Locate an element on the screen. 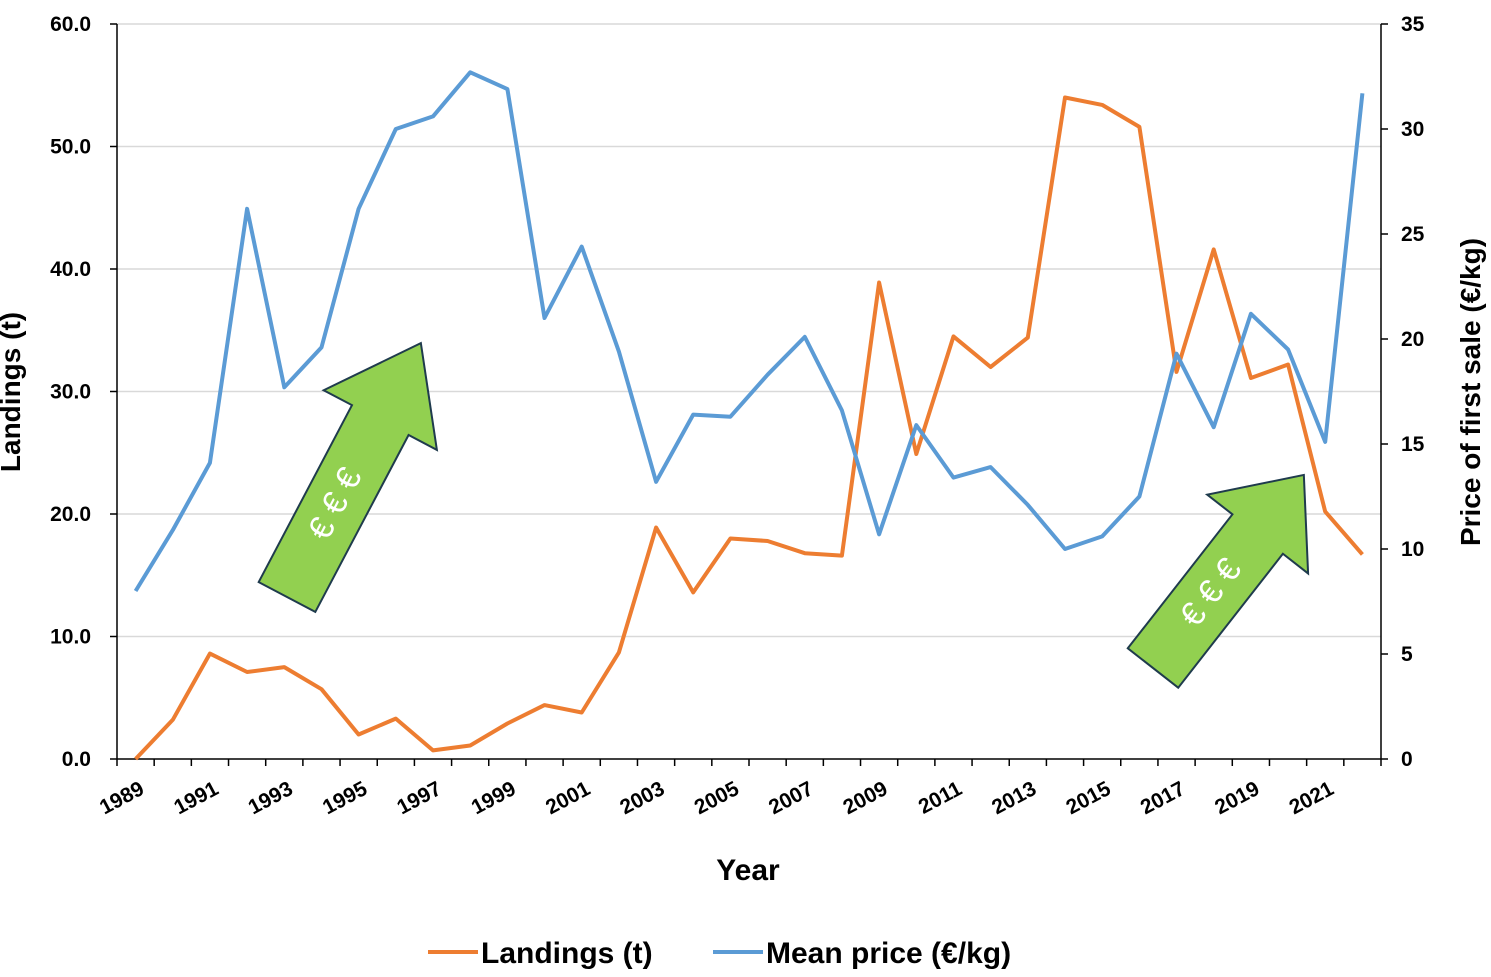 The image size is (1491, 977). y-tick-label: 10.0 is located at coordinates (70, 637).